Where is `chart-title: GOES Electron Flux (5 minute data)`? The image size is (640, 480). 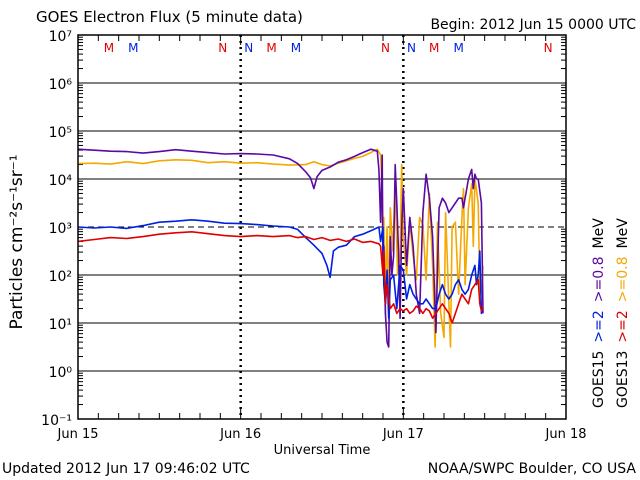
chart-title: GOES Electron Flux (5 minute data) is located at coordinates (169, 17).